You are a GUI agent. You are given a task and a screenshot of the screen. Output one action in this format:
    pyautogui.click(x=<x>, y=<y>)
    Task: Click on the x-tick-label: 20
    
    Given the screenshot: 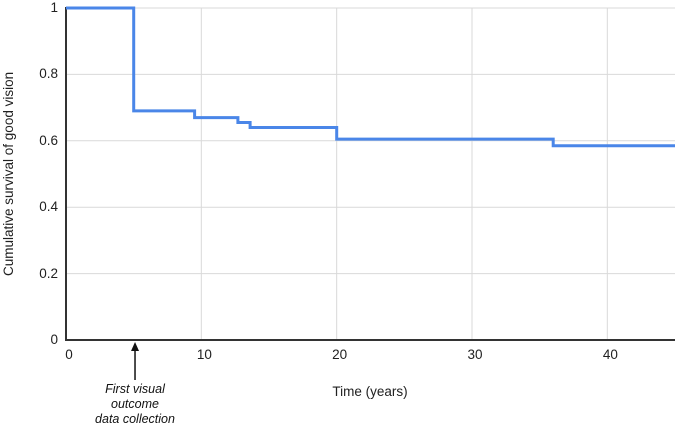 What is the action you would take?
    pyautogui.click(x=340, y=354)
    